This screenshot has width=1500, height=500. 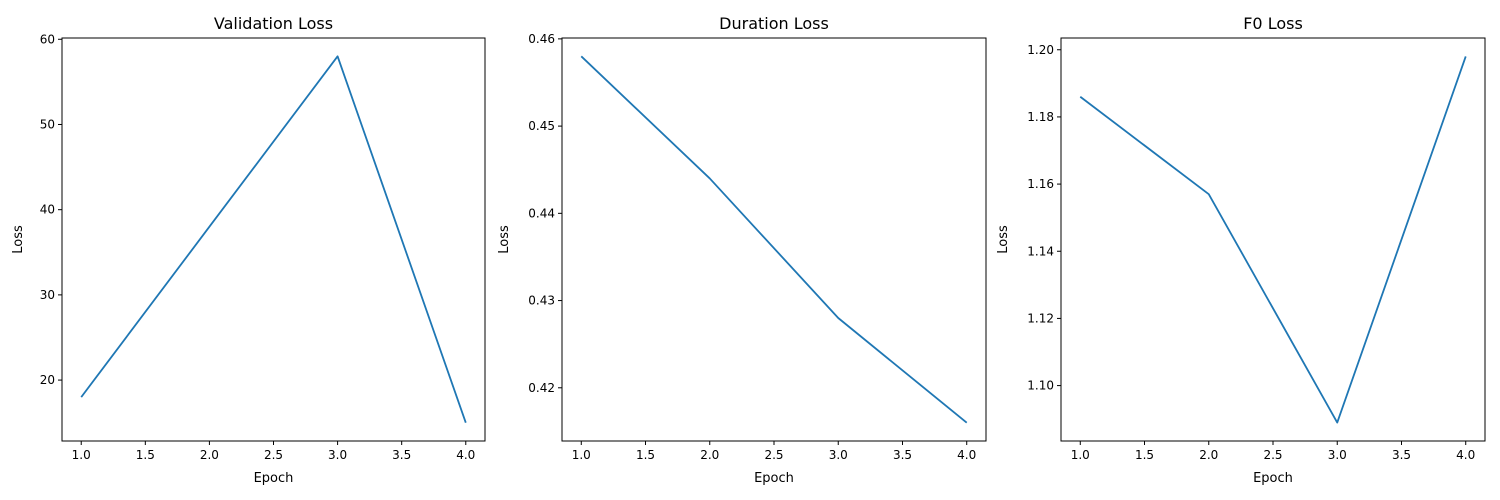 I want to click on y-tick-label: 0.46, so click(x=541, y=39).